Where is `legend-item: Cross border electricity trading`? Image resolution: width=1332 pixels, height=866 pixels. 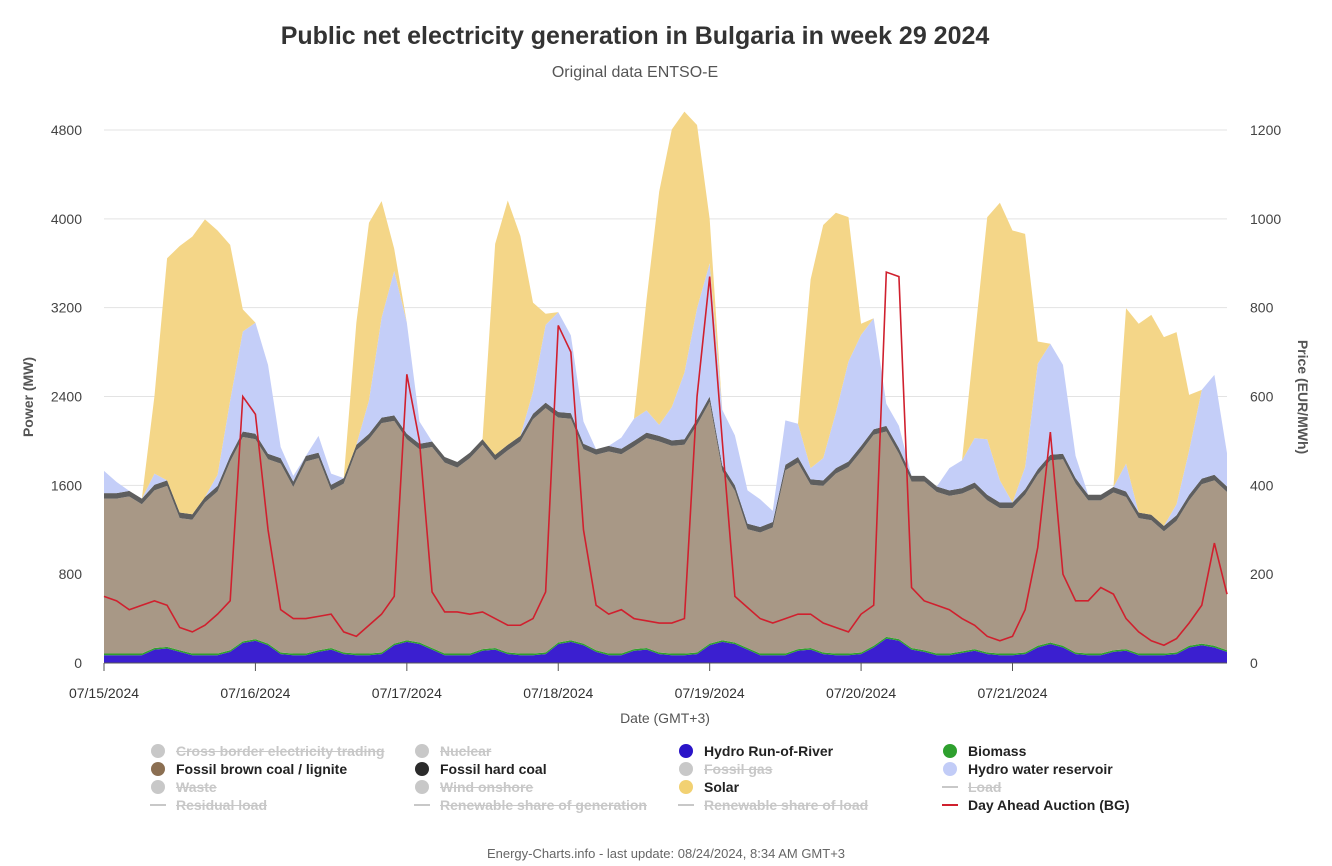
legend-item: Cross border electricity trading is located at coordinates (282, 750).